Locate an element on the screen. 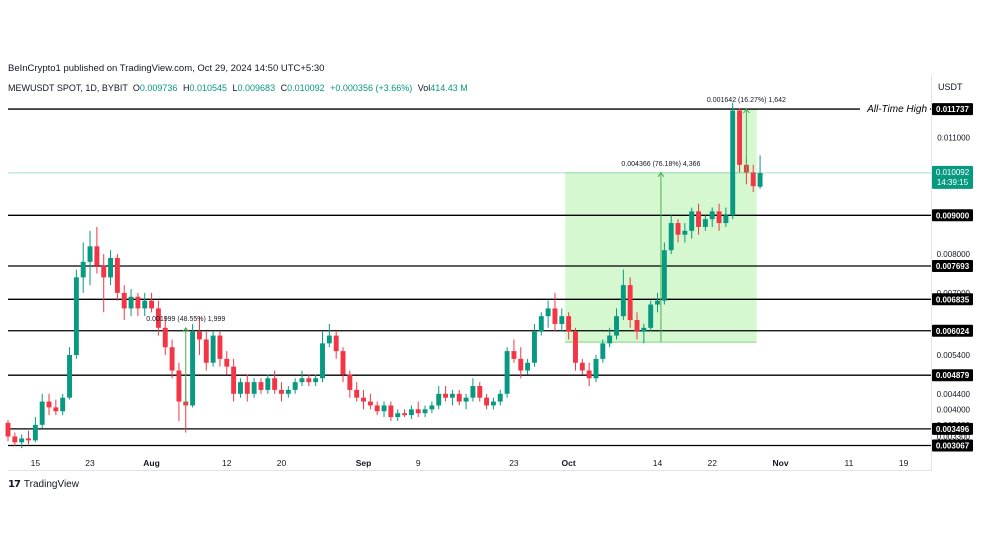  high-key: H is located at coordinates (186, 88).